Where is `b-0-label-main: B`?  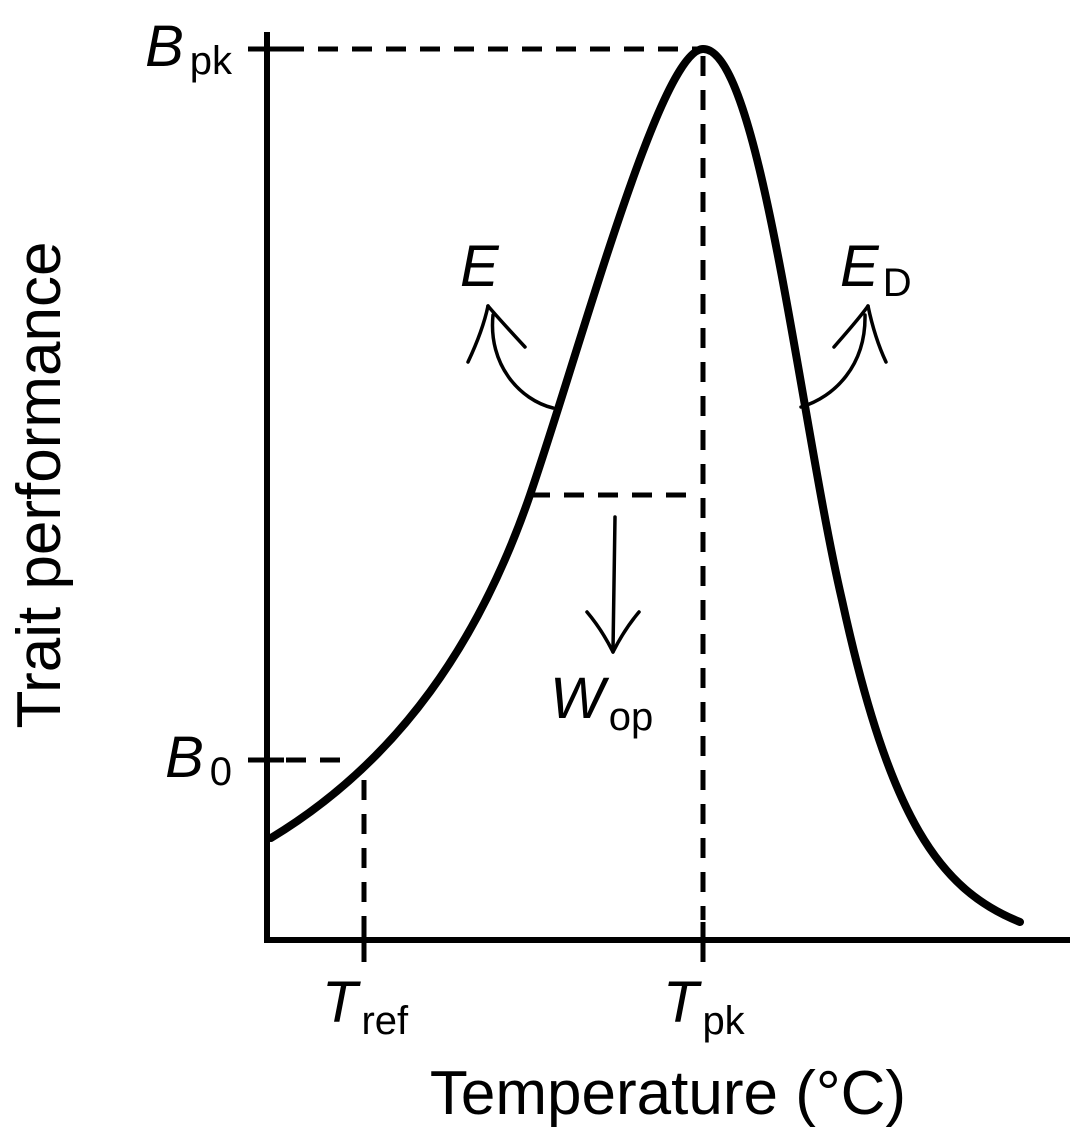
b-0-label-main: B is located at coordinates (184, 757).